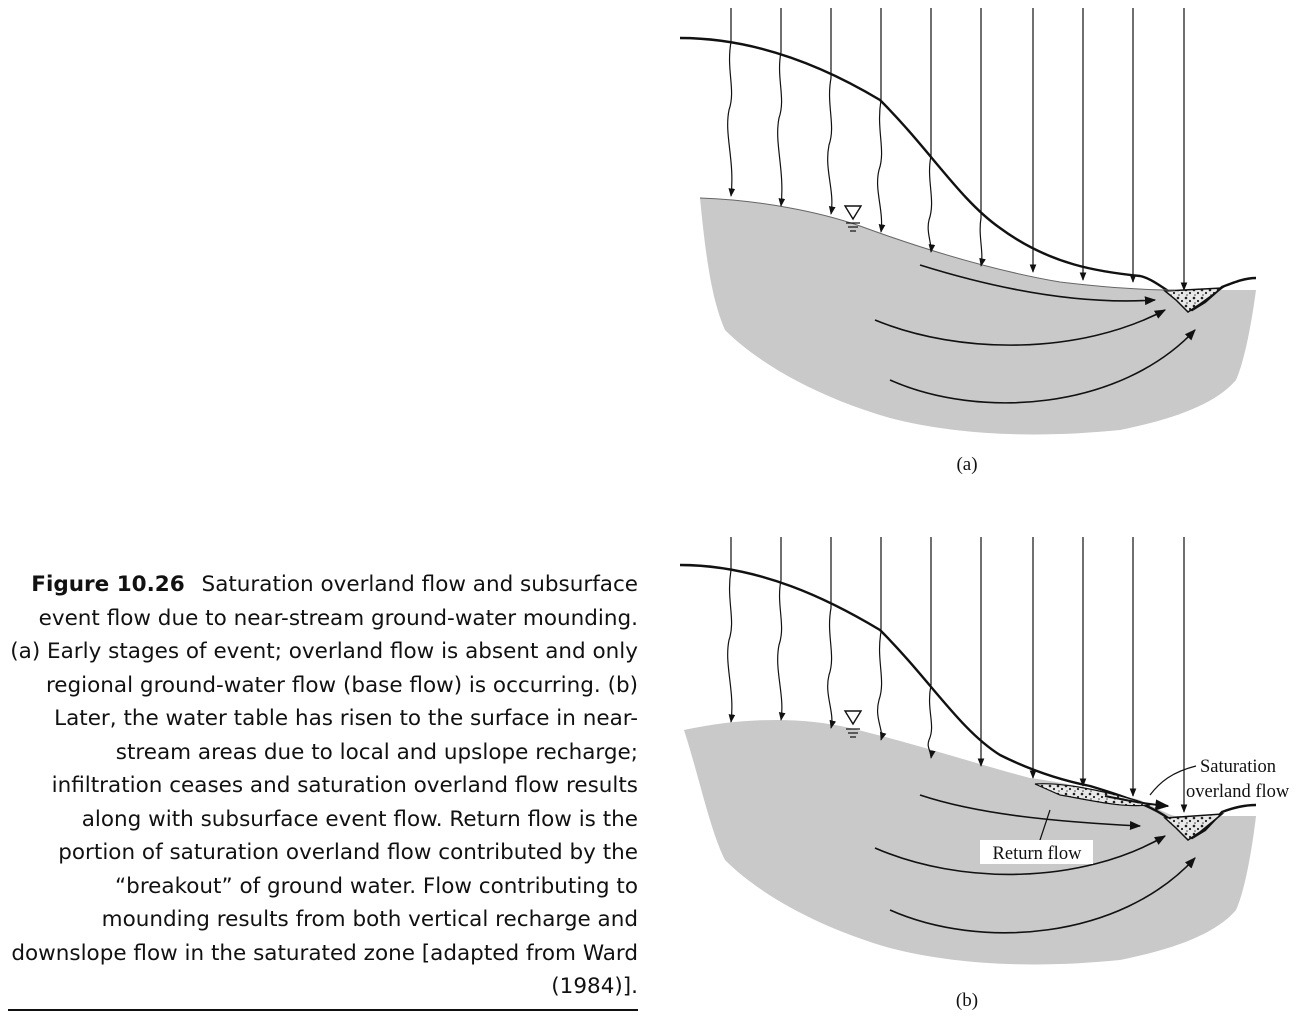 This screenshot has height=1020, width=1313. I want to click on stream-channel-b, so click(1194, 827).